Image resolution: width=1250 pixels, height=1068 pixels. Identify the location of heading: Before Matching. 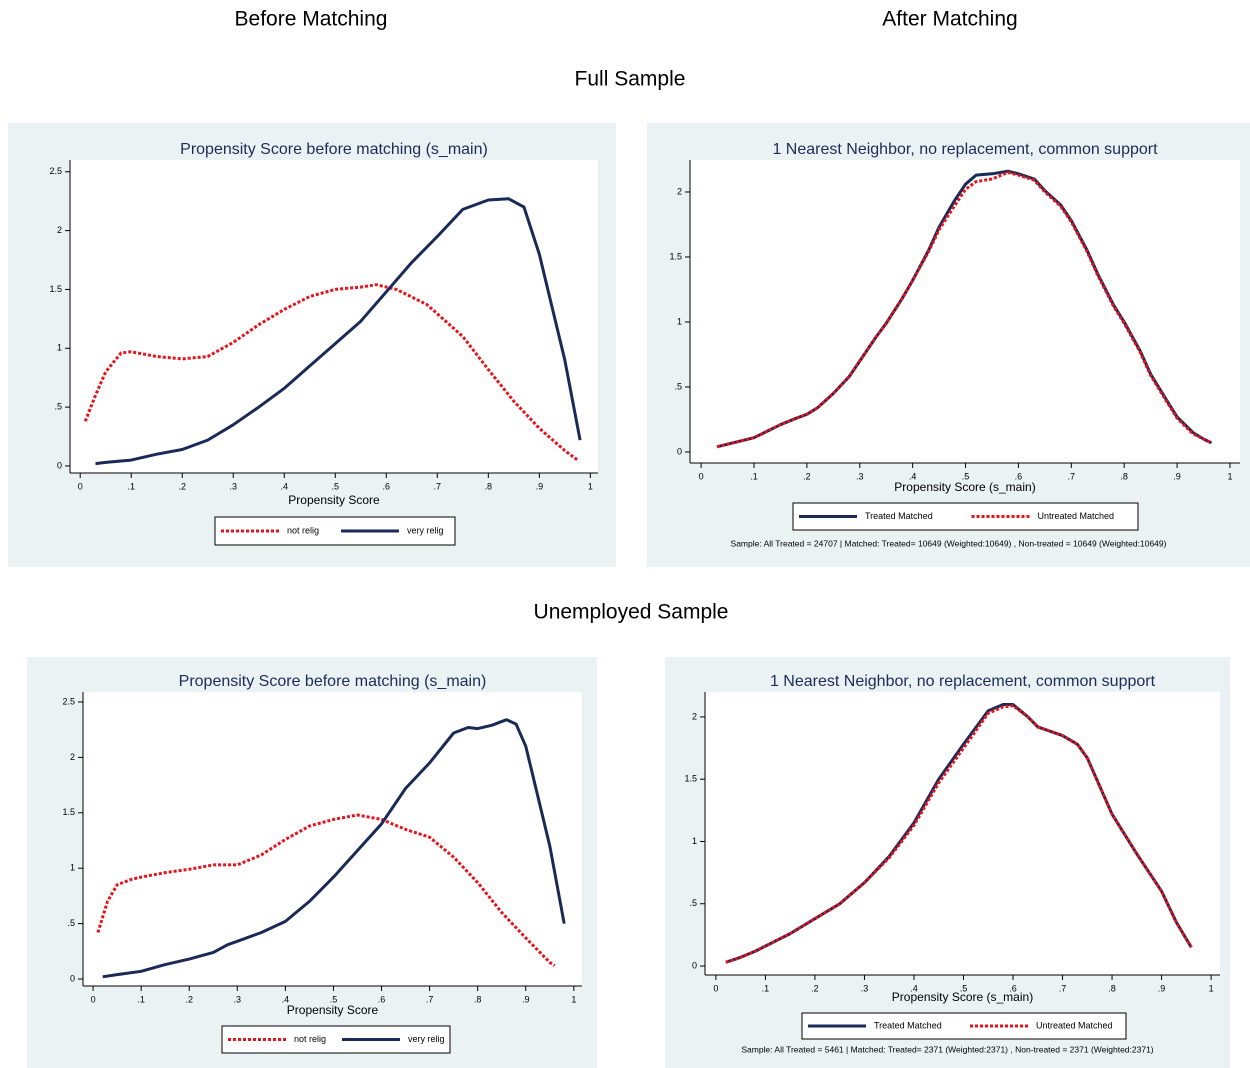
(311, 19).